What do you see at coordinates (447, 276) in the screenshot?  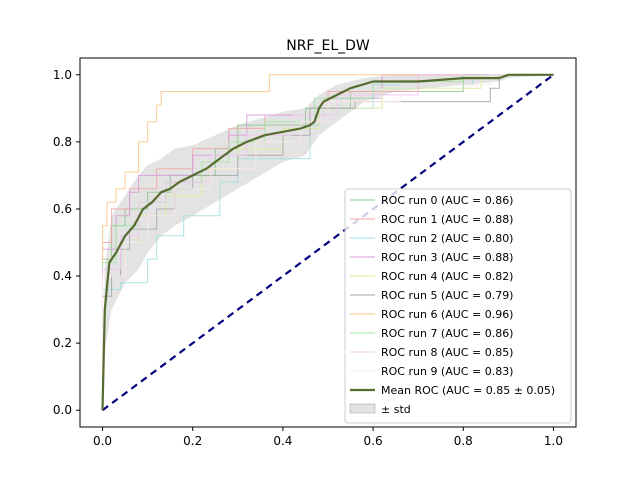 I see `legend-label: ROC run 4 (AUC = 0.82)` at bounding box center [447, 276].